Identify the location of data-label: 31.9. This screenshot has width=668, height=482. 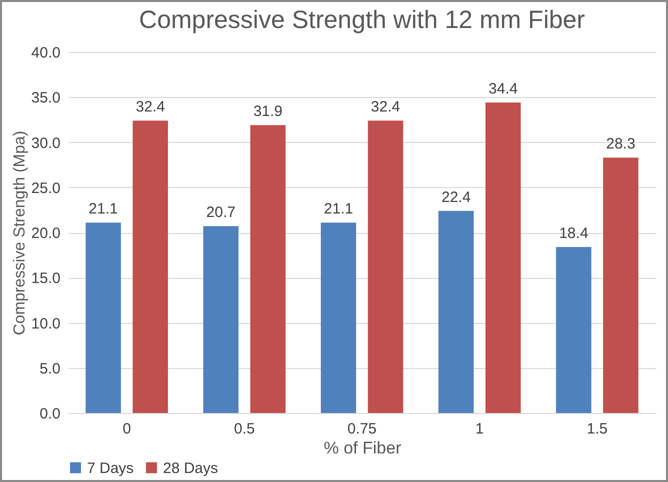
(268, 111).